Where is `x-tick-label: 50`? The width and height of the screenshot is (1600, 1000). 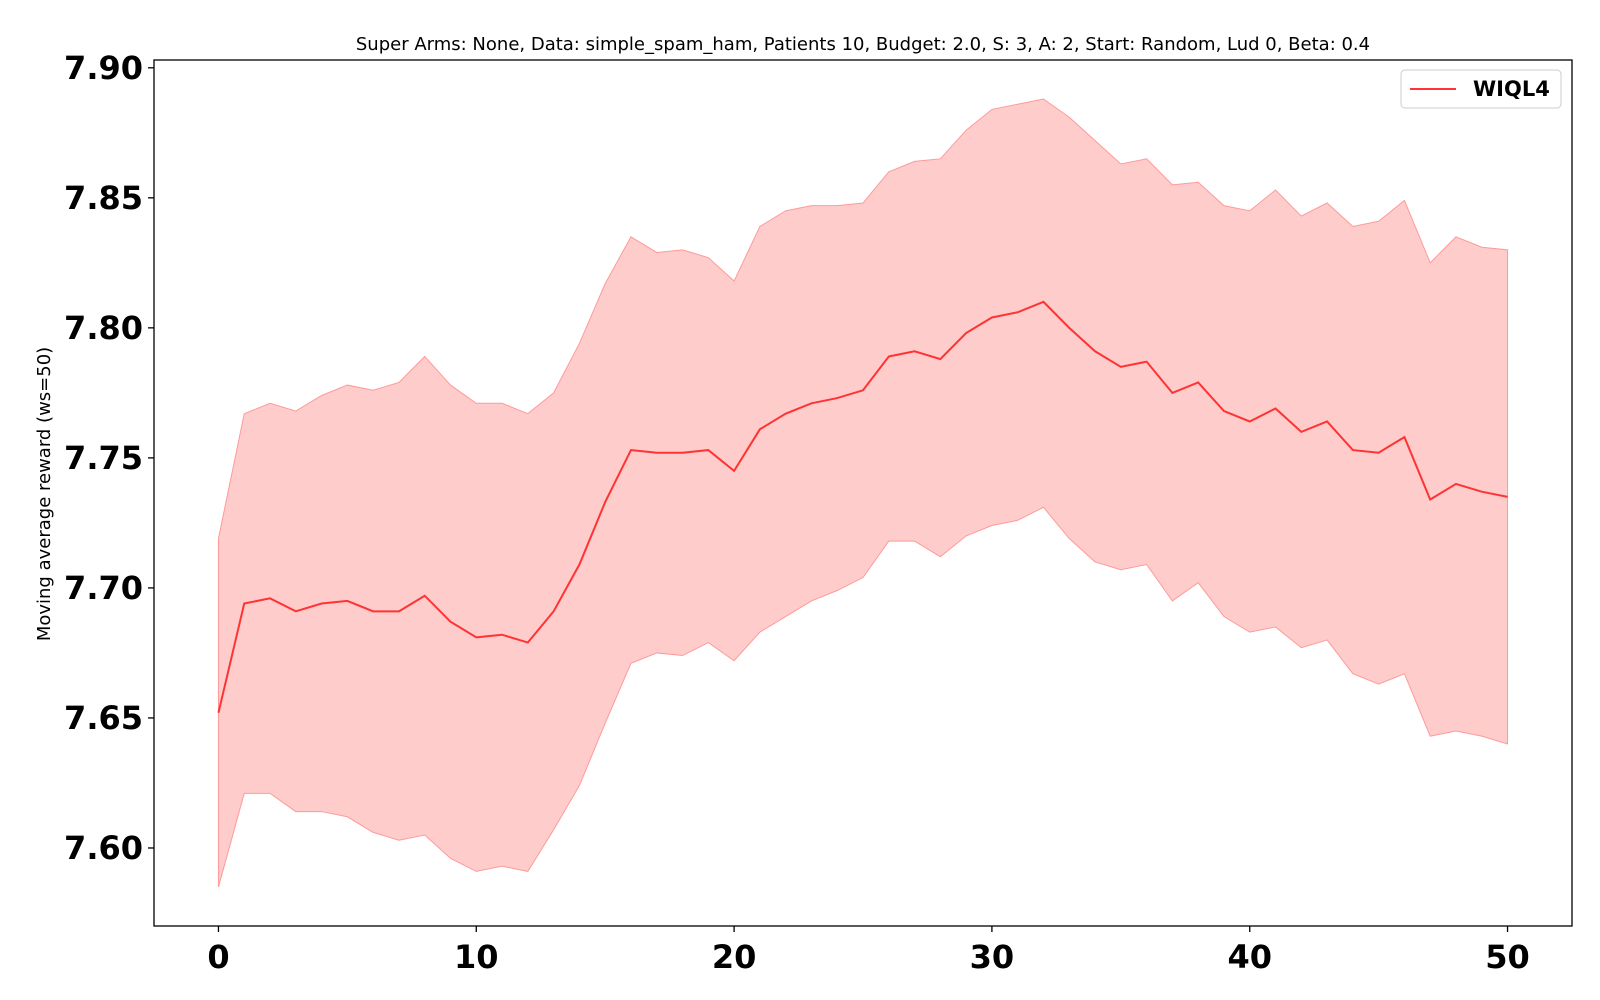 x-tick-label: 50 is located at coordinates (1507, 957).